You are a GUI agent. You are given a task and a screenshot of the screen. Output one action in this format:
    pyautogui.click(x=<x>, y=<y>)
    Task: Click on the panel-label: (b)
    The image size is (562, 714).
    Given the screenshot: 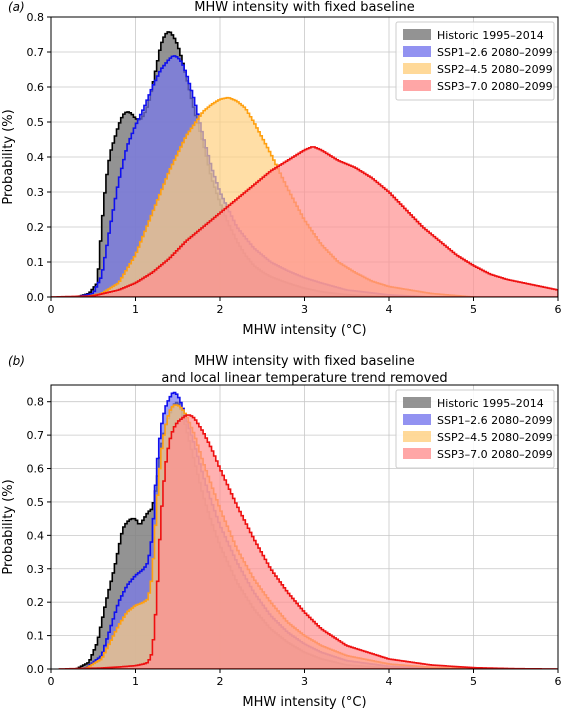 What is the action you would take?
    pyautogui.click(x=16, y=361)
    